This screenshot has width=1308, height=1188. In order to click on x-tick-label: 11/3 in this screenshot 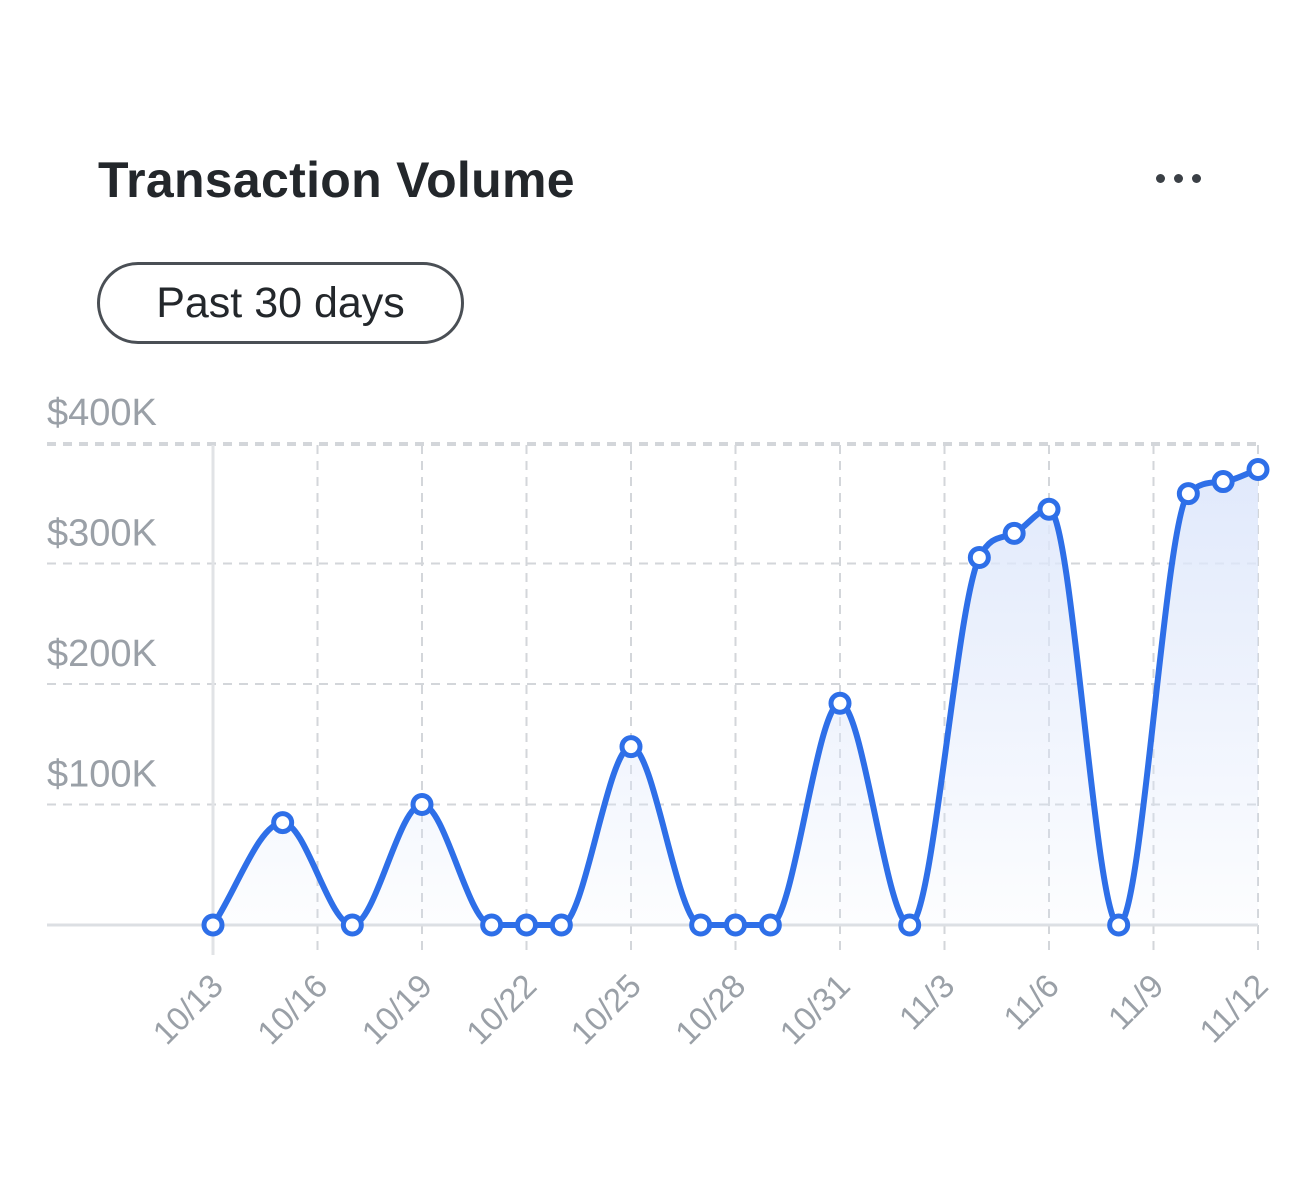, I will do `click(927, 1002)`.